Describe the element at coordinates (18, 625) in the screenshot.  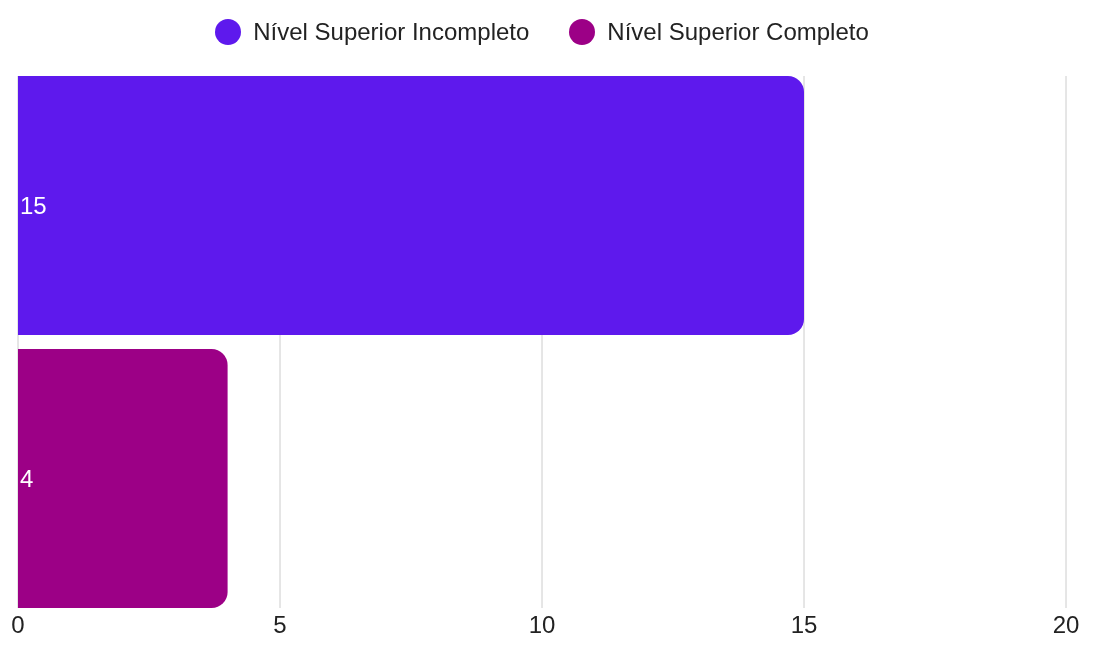
I see `x-tick-label: 0` at that location.